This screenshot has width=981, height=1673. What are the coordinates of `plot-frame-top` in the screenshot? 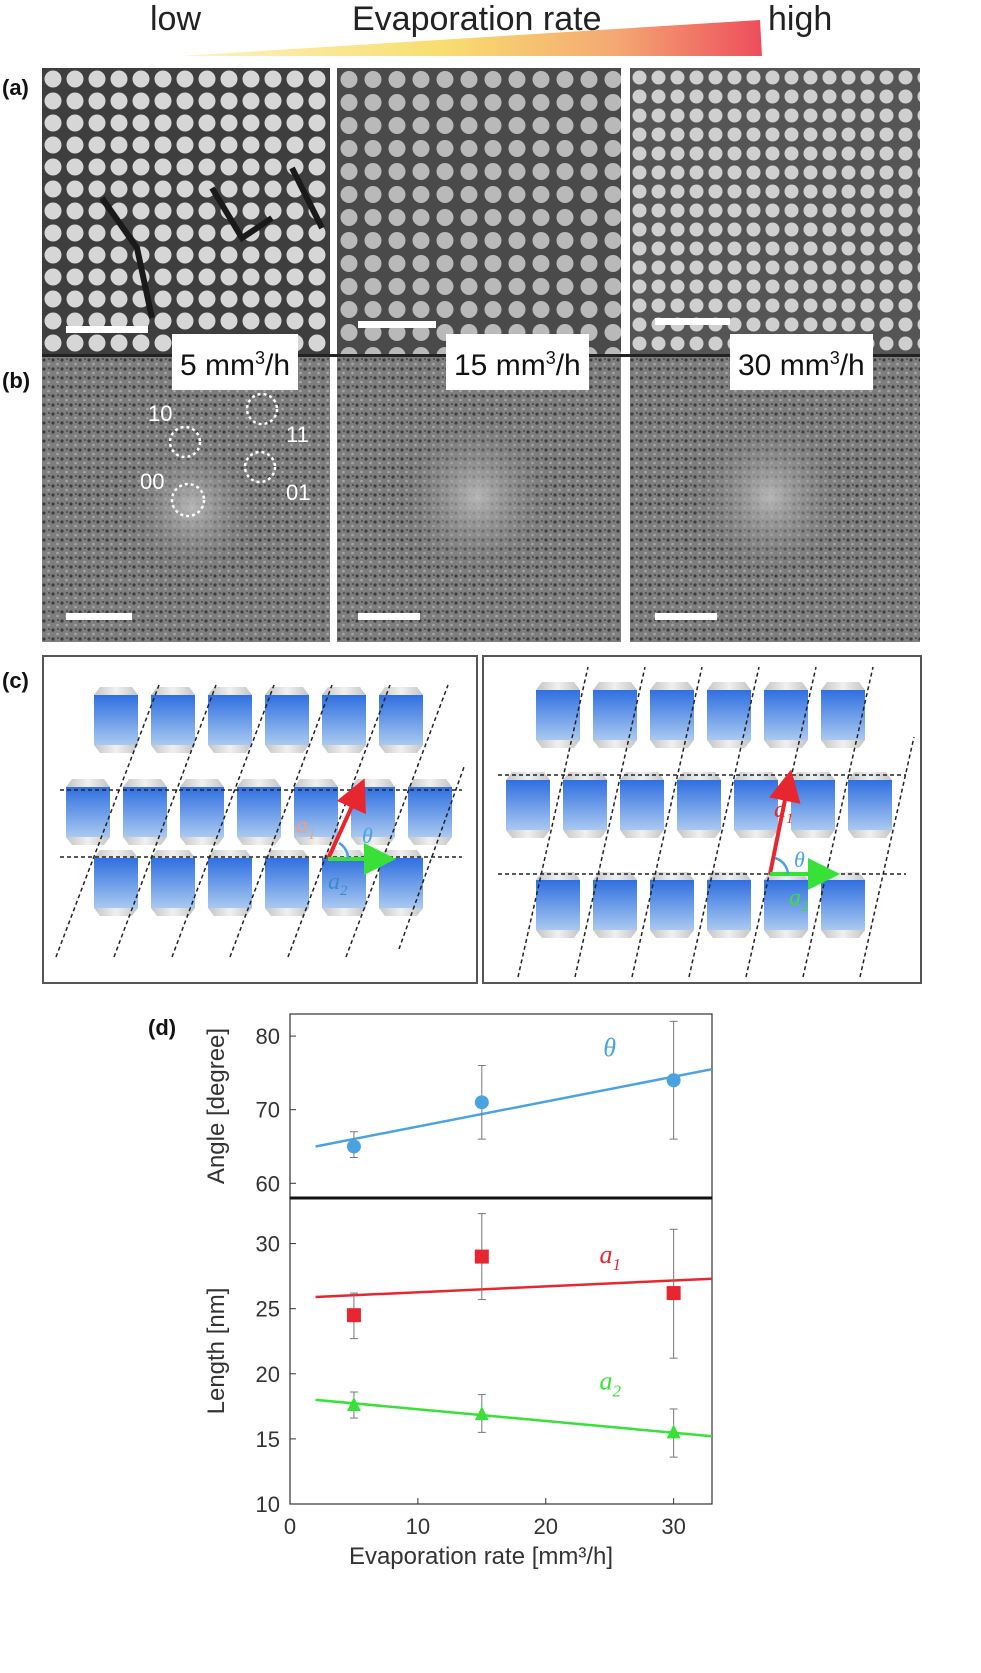 It's located at (501, 1106).